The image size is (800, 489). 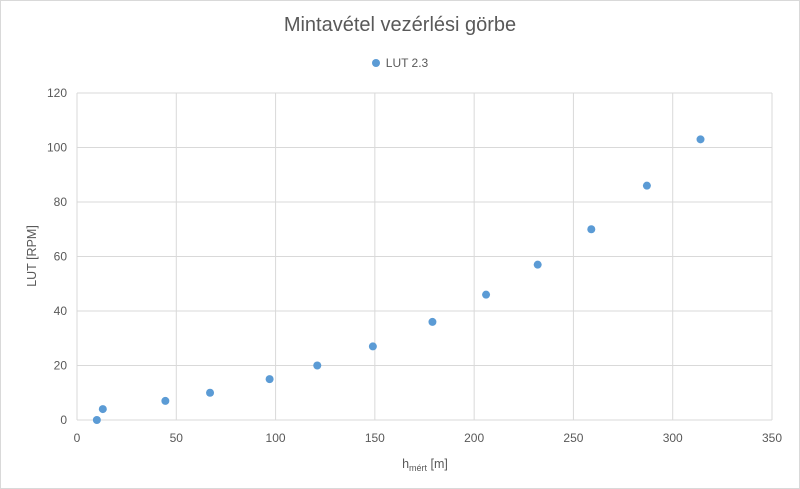 What do you see at coordinates (400, 25) in the screenshot?
I see `chart-title: Mintavétel vezérlési görbe` at bounding box center [400, 25].